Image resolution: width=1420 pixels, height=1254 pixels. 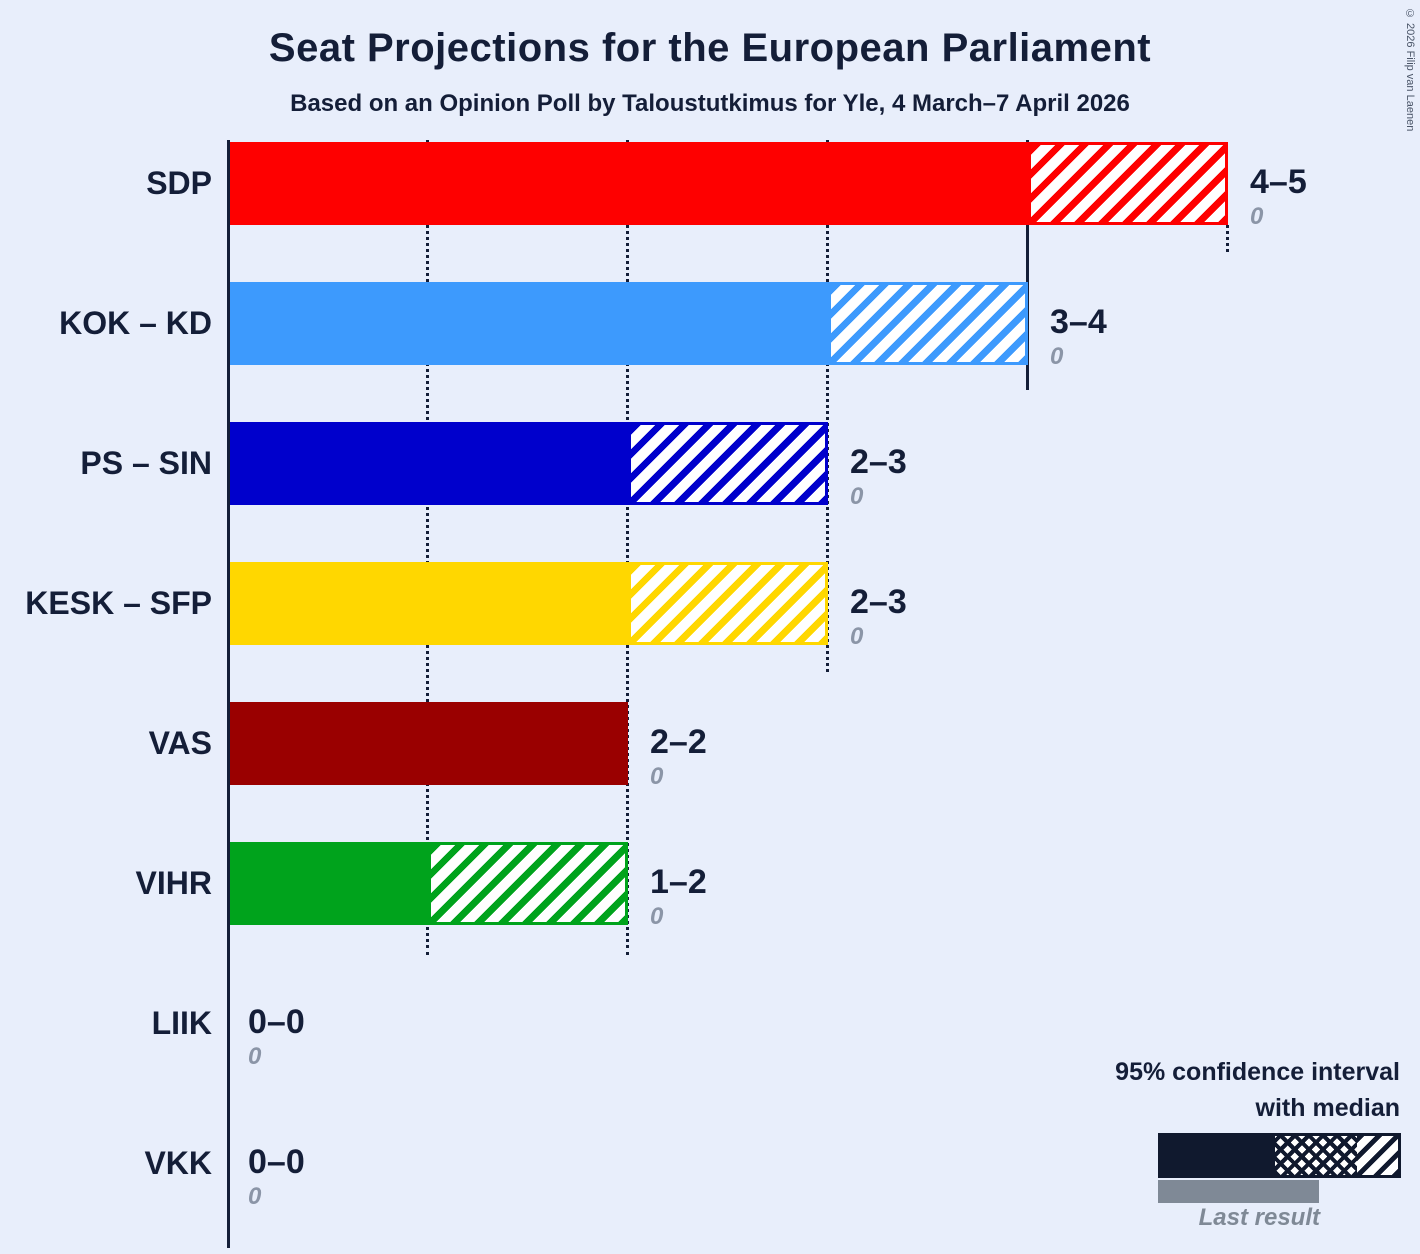 I want to click on legend-ci-sample-bar, so click(x=1279, y=1155).